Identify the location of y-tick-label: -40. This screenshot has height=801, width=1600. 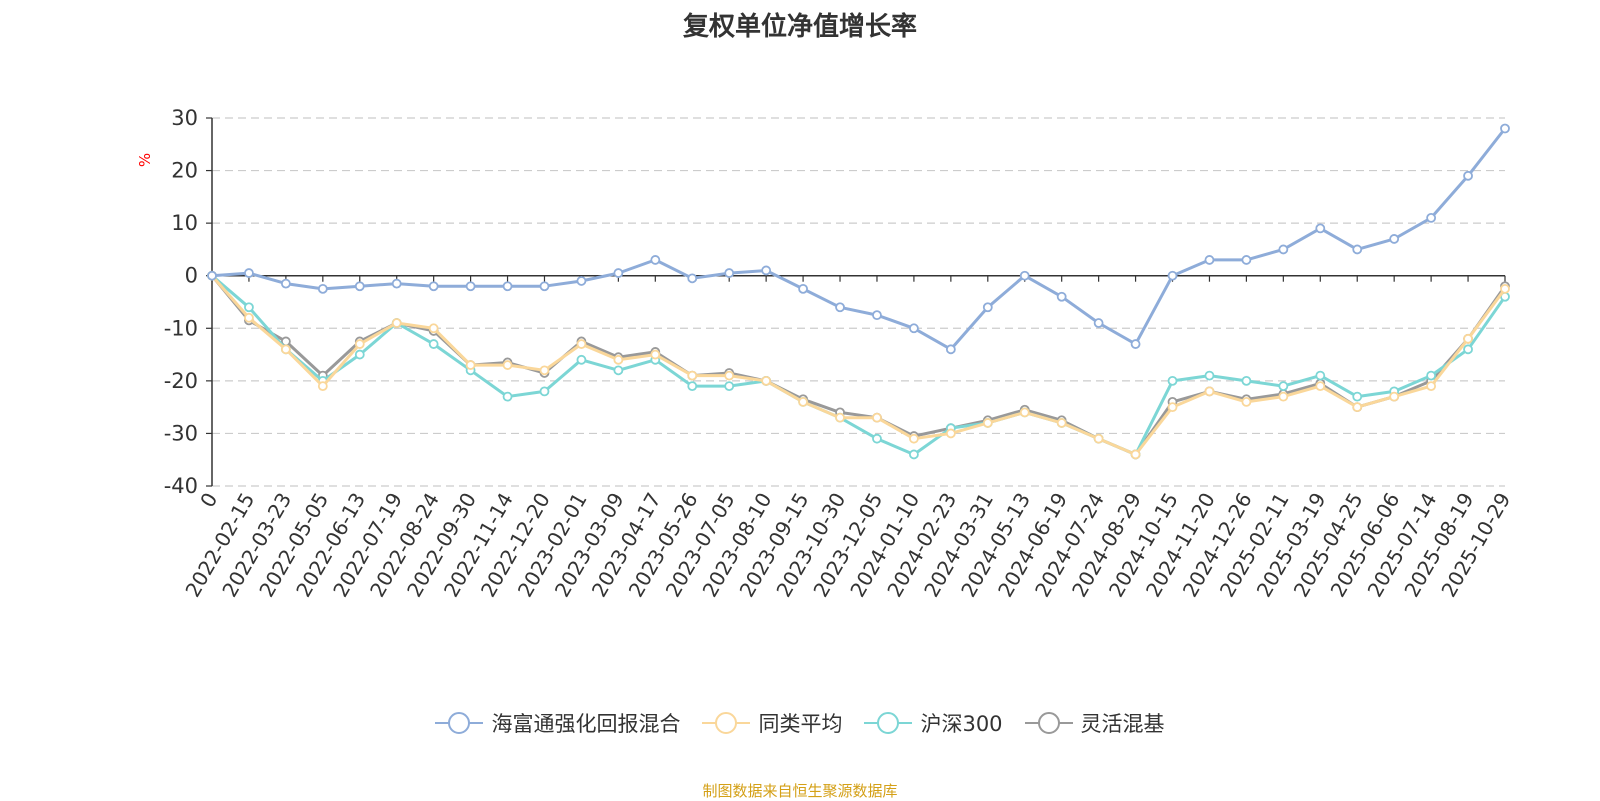
(181, 486).